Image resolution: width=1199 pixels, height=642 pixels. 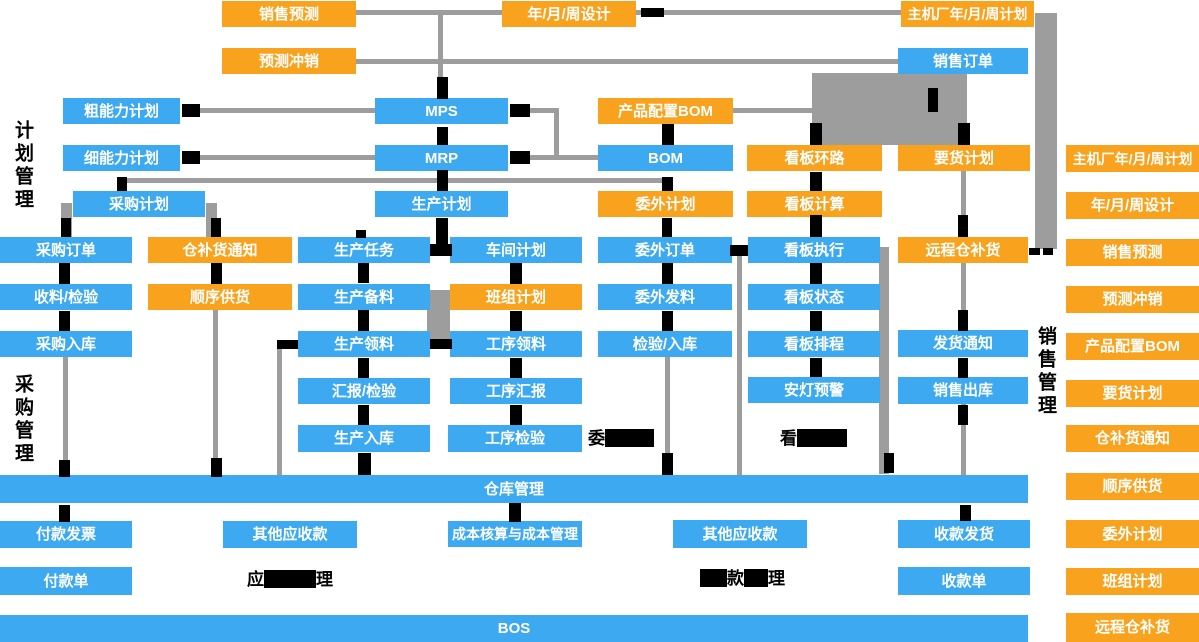 I want to click on node-right-outsourcing-plan: 委外计划, so click(x=1132, y=534).